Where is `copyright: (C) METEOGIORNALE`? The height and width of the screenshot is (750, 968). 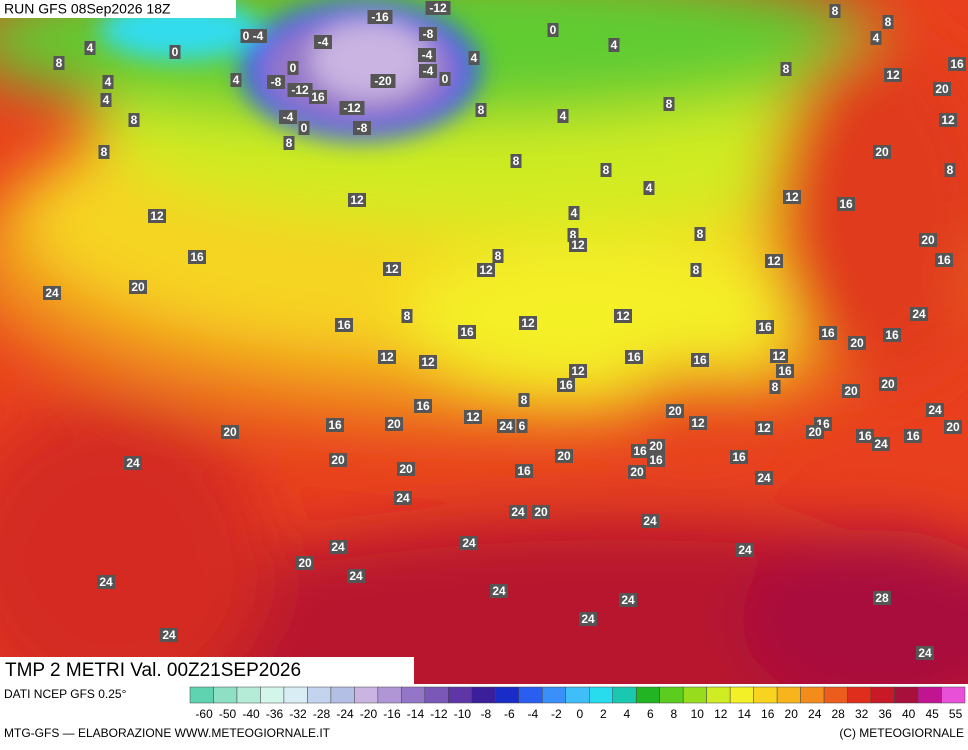 copyright: (C) METEOGIORNALE is located at coordinates (901, 733).